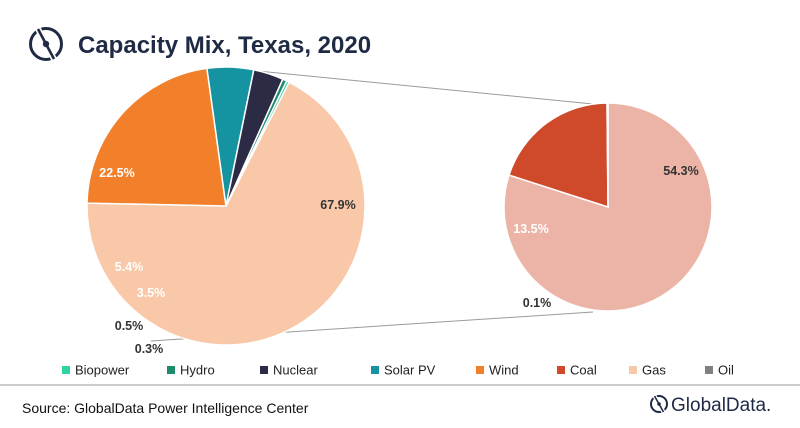 This screenshot has width=800, height=428. I want to click on data-label-main-gas: 67.9%, so click(337, 205).